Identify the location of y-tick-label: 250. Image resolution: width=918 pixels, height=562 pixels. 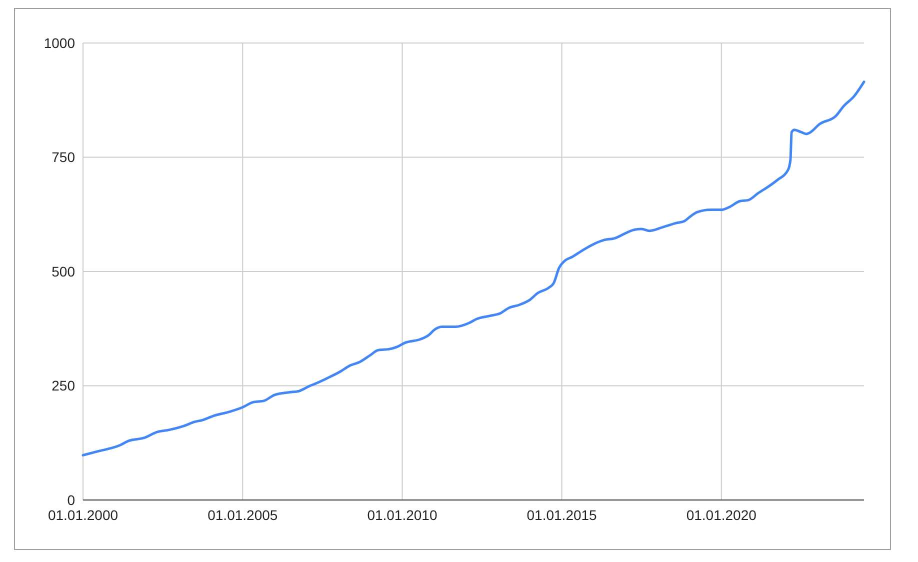
(64, 386).